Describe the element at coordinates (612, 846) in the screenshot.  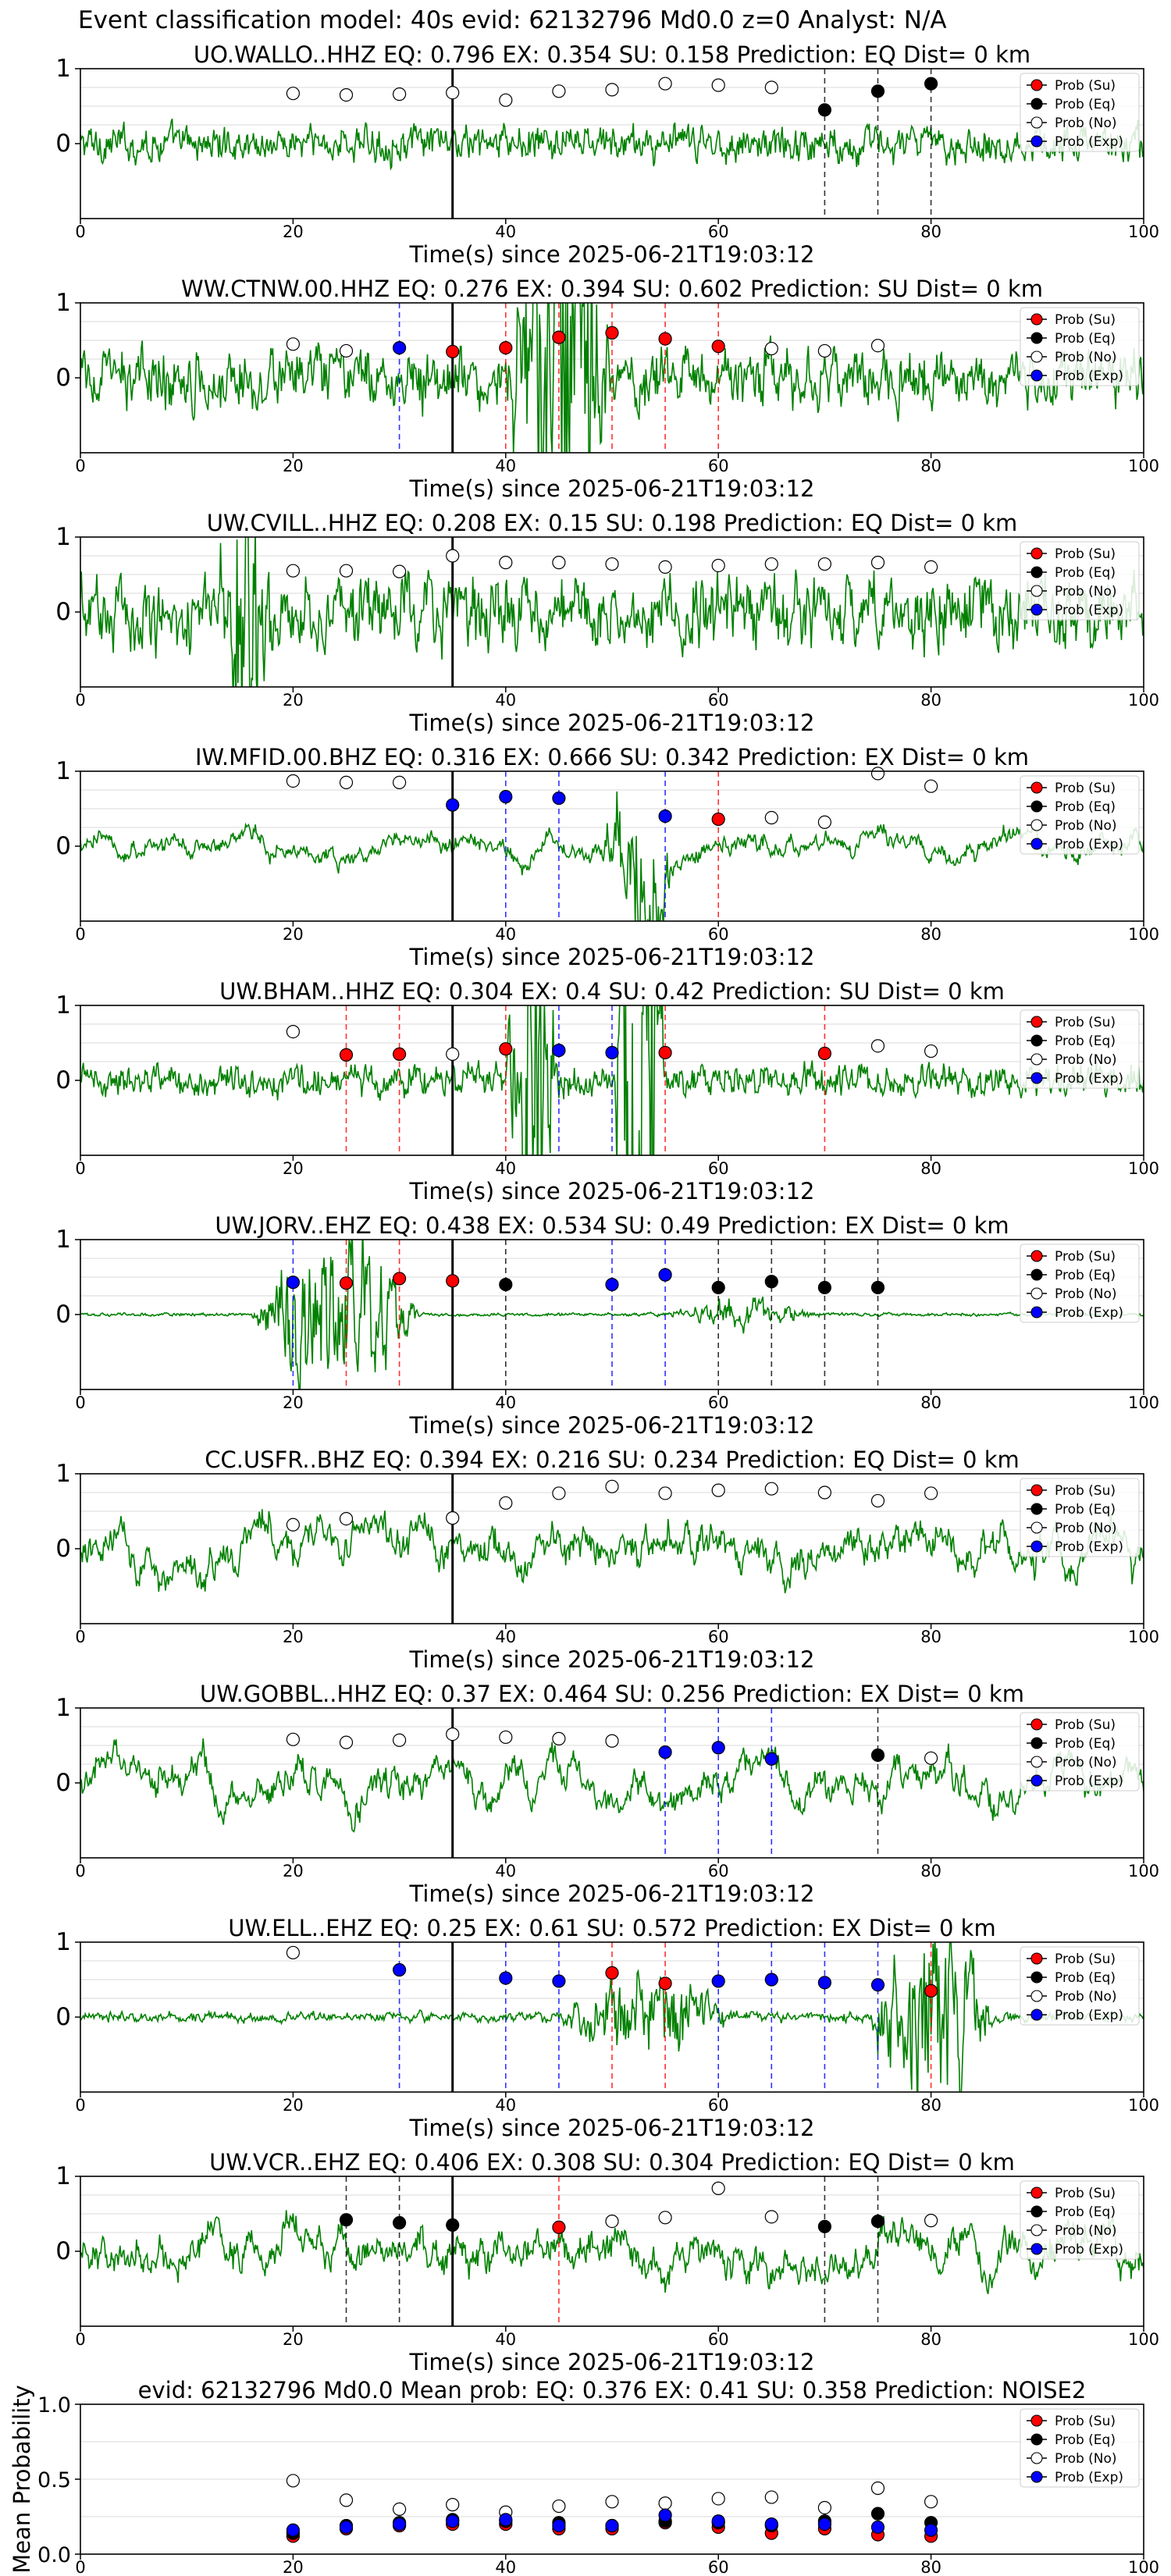
I see `axes-frame` at that location.